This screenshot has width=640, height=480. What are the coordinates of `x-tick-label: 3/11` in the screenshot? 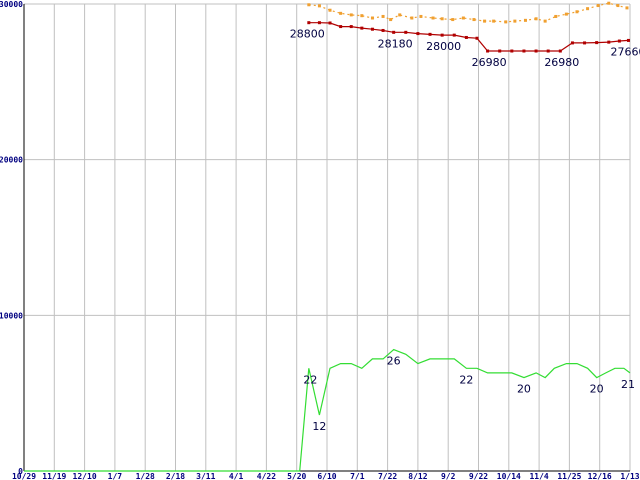 It's located at (205, 476).